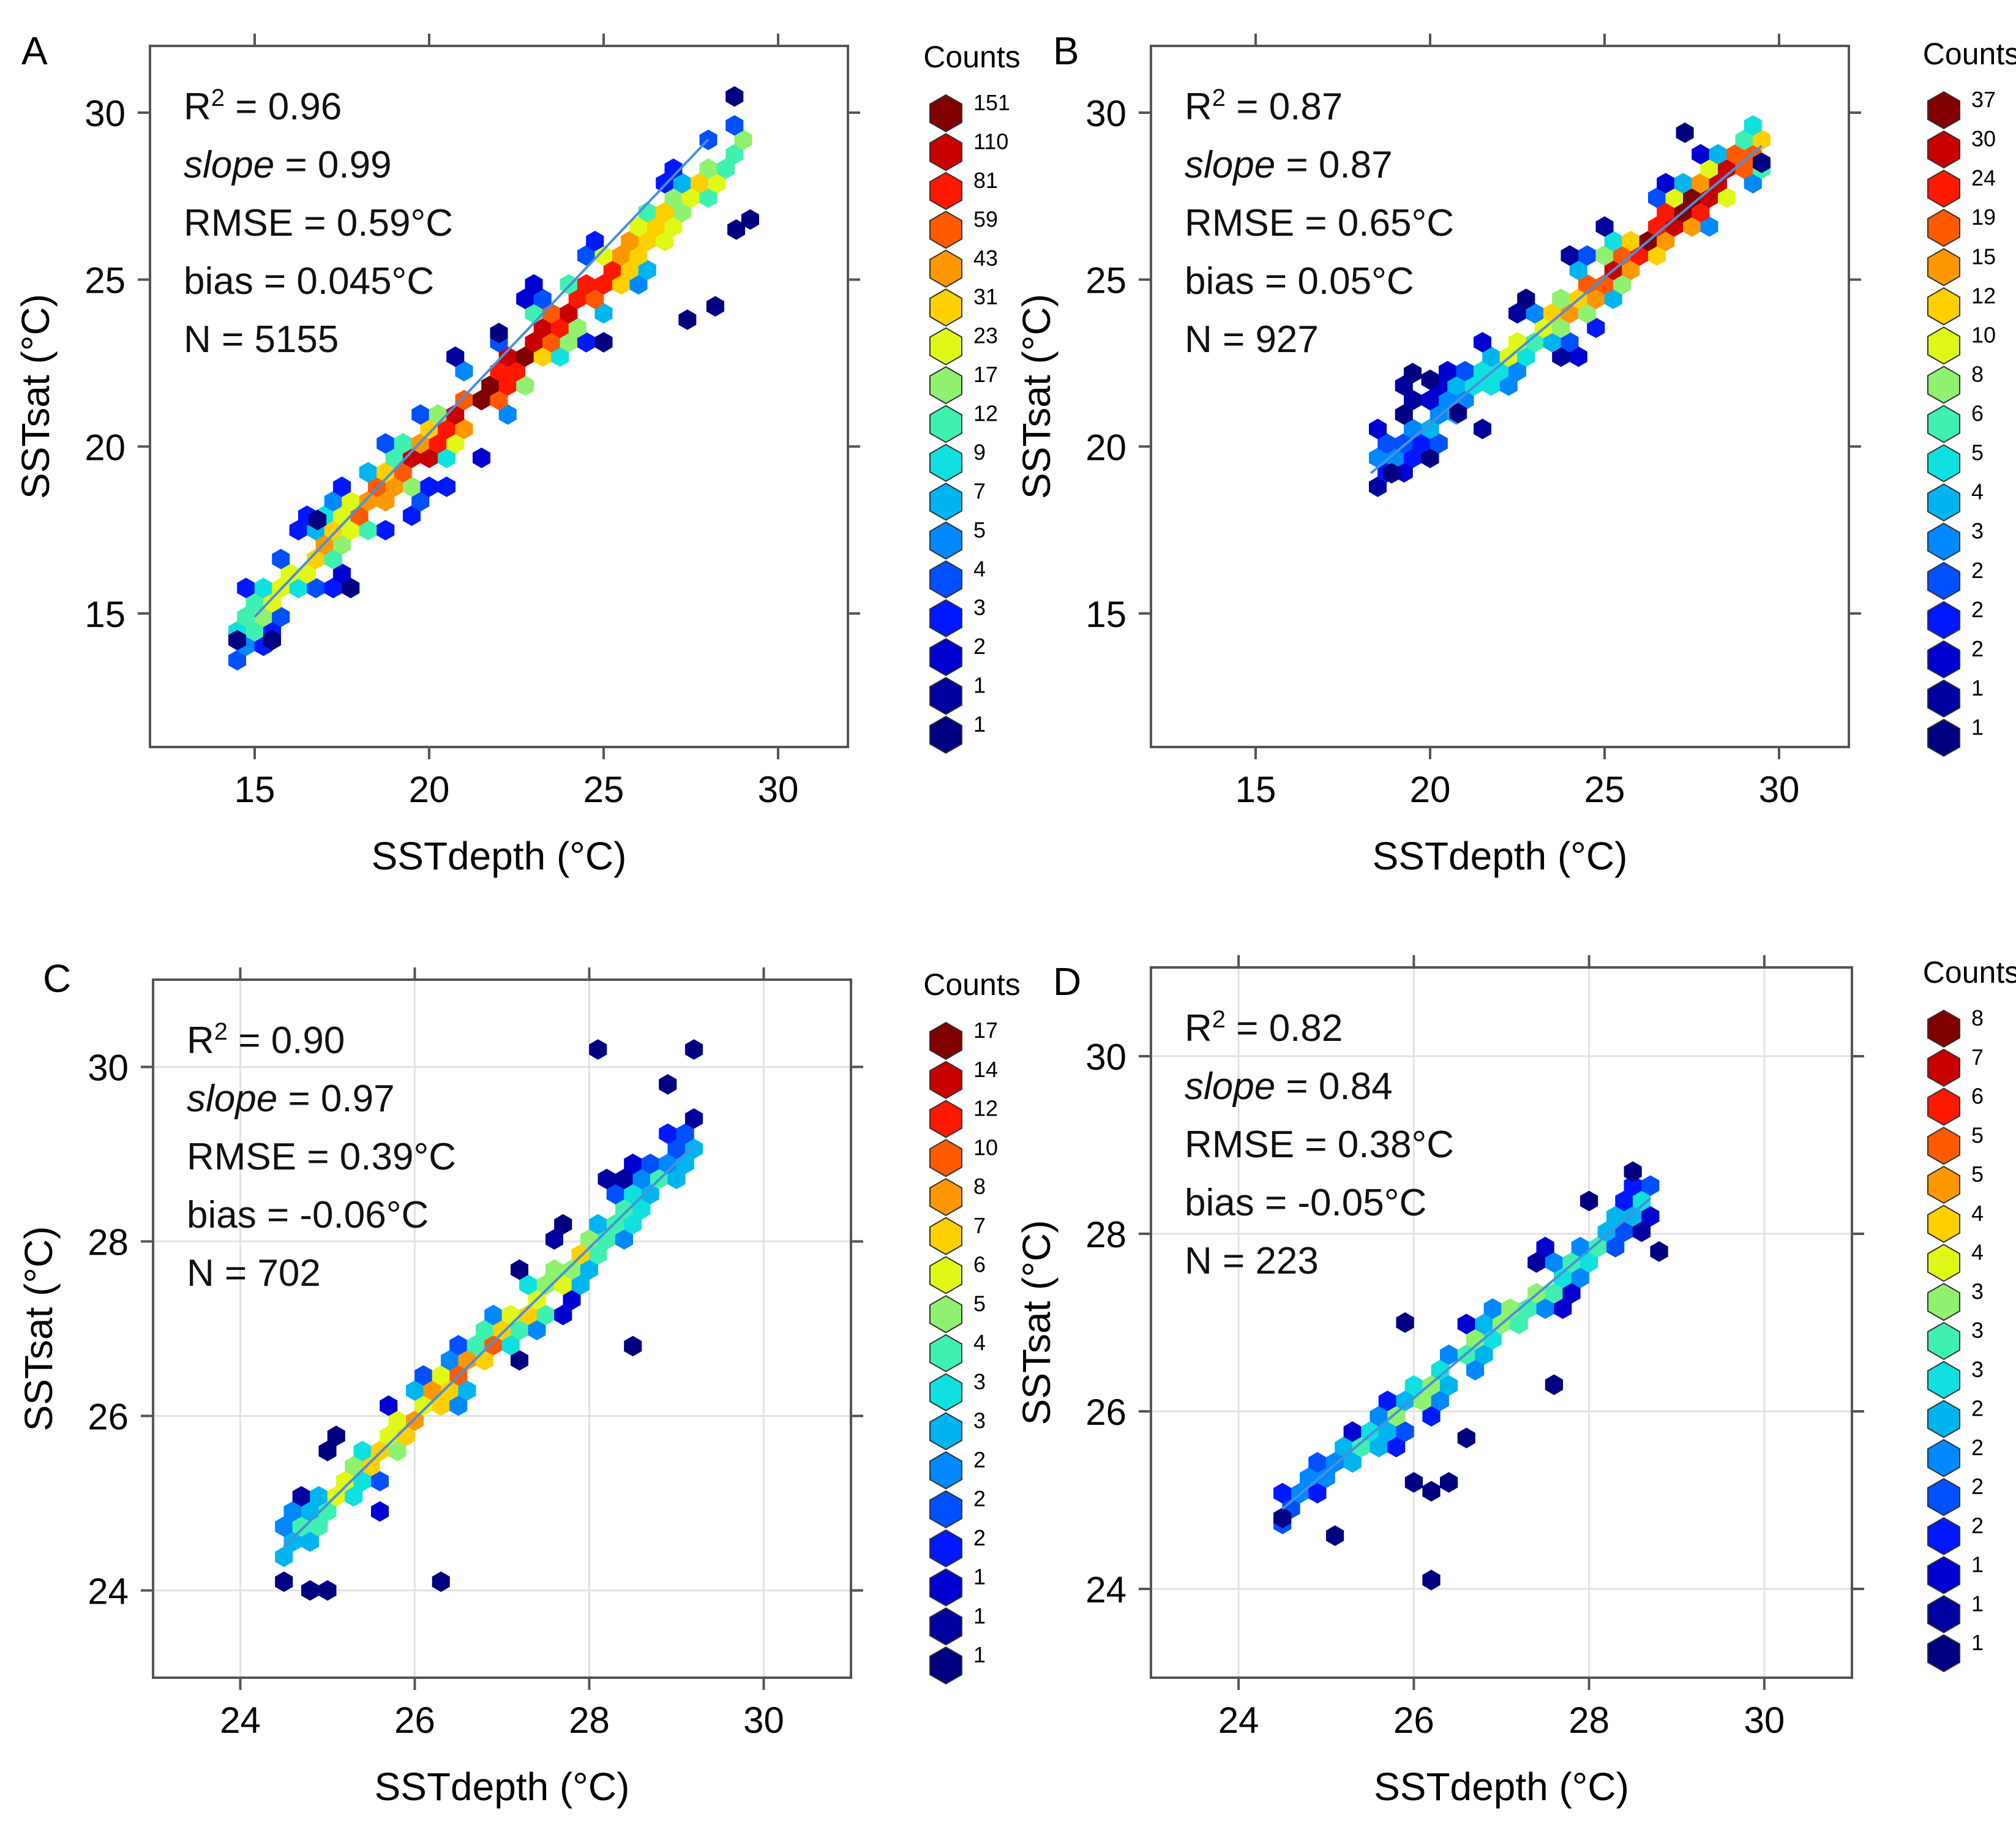 This screenshot has width=2016, height=1832. I want to click on stat-r: R2 = 0.82, so click(1264, 1027).